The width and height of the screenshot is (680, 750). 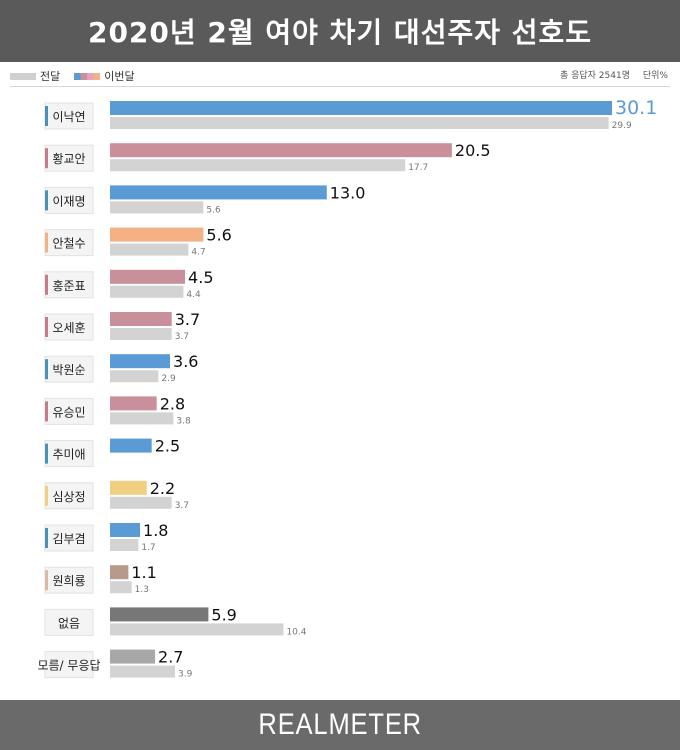 I want to click on chart-meta: 총 응답자 2541명 단위%, so click(x=609, y=74).